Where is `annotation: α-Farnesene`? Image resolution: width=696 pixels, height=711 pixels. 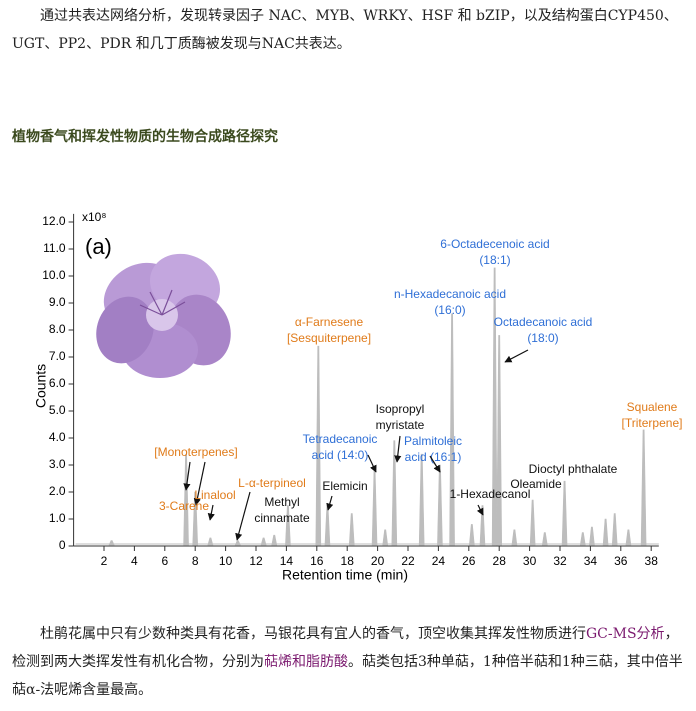 annotation: α-Farnesene is located at coordinates (329, 322).